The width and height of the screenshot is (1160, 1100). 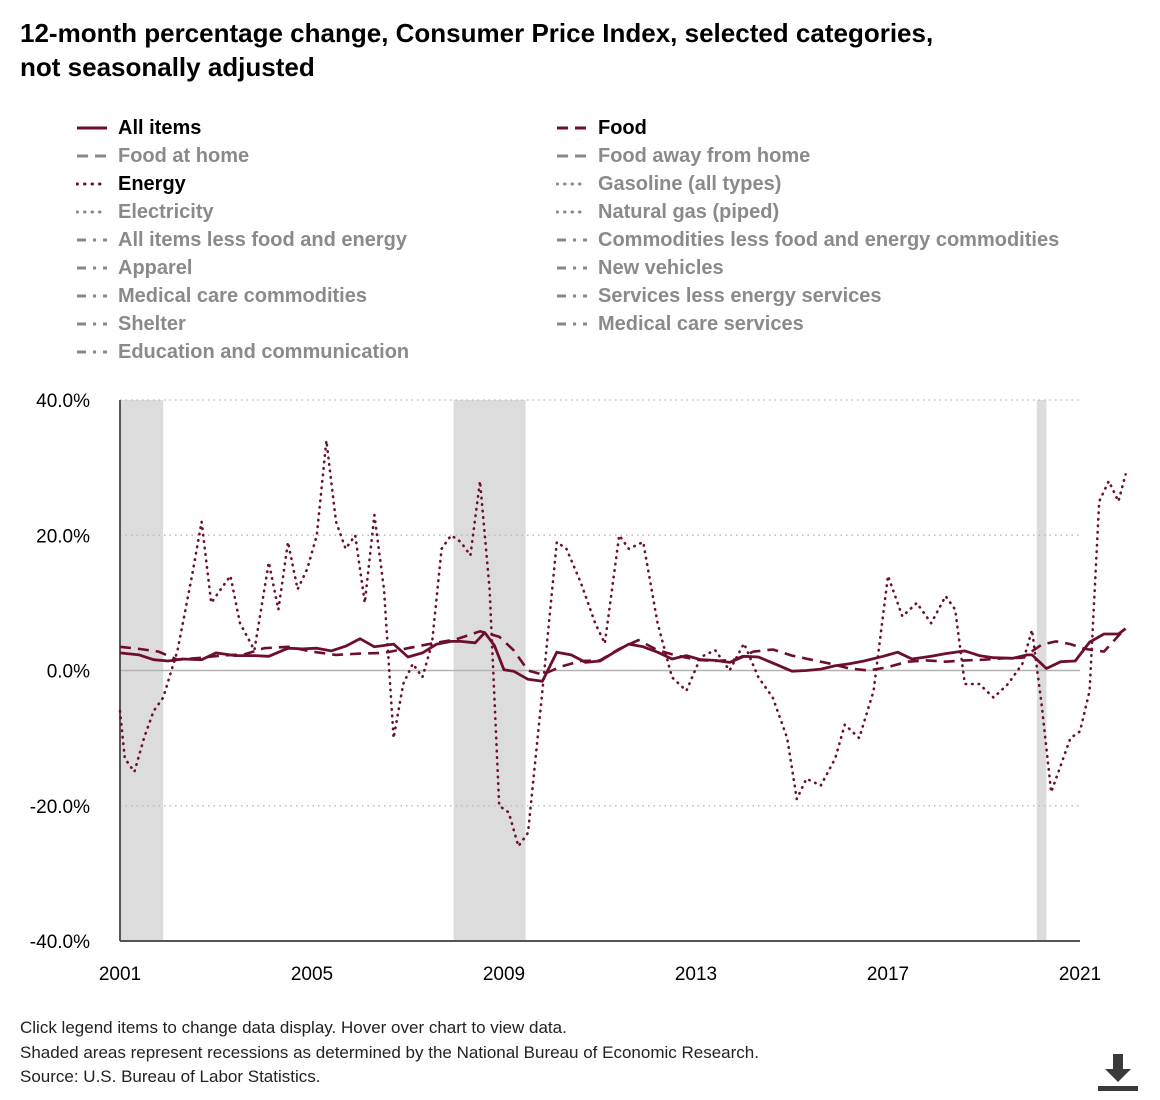 What do you see at coordinates (689, 211) in the screenshot?
I see `legend-label: Natural gas (piped)` at bounding box center [689, 211].